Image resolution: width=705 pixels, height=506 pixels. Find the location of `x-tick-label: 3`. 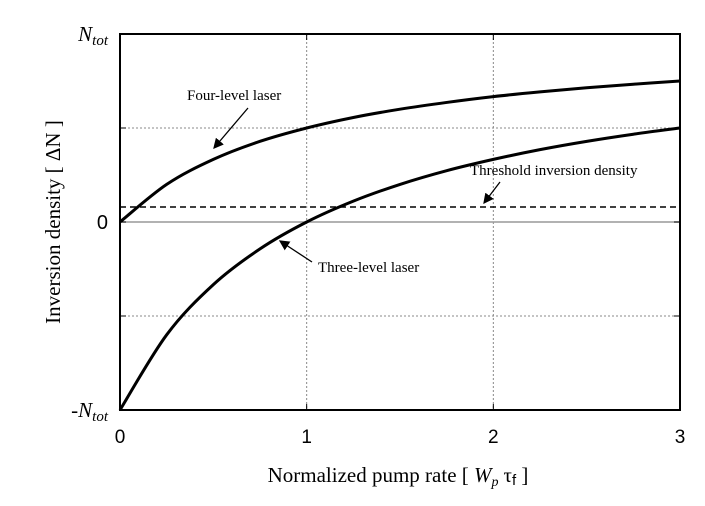

x-tick-label: 3 is located at coordinates (680, 437).